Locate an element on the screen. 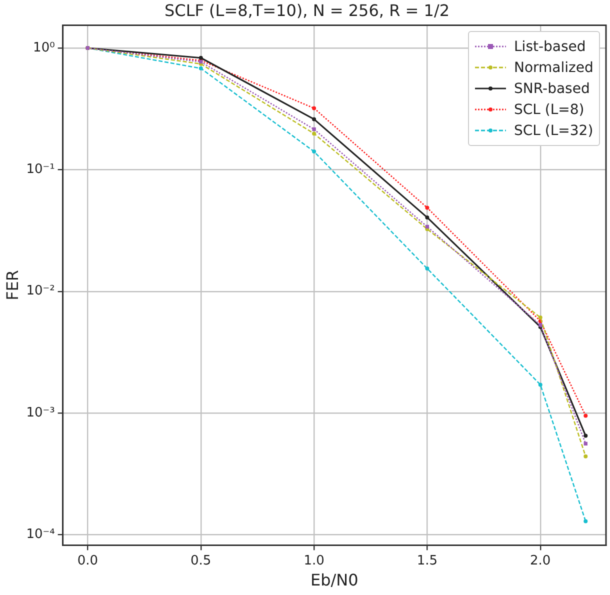 This screenshot has height=595, width=610. x-axis-title: Eb/N0 is located at coordinates (334, 580).